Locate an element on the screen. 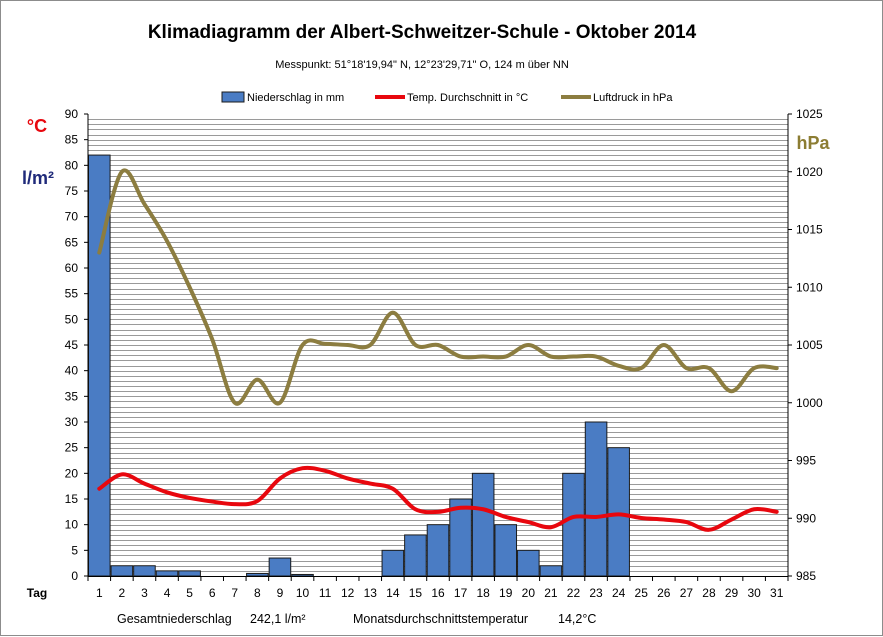 The height and width of the screenshot is (637, 883). mean-temp-label: Monatsdurchschnittstemperatur is located at coordinates (440, 619).